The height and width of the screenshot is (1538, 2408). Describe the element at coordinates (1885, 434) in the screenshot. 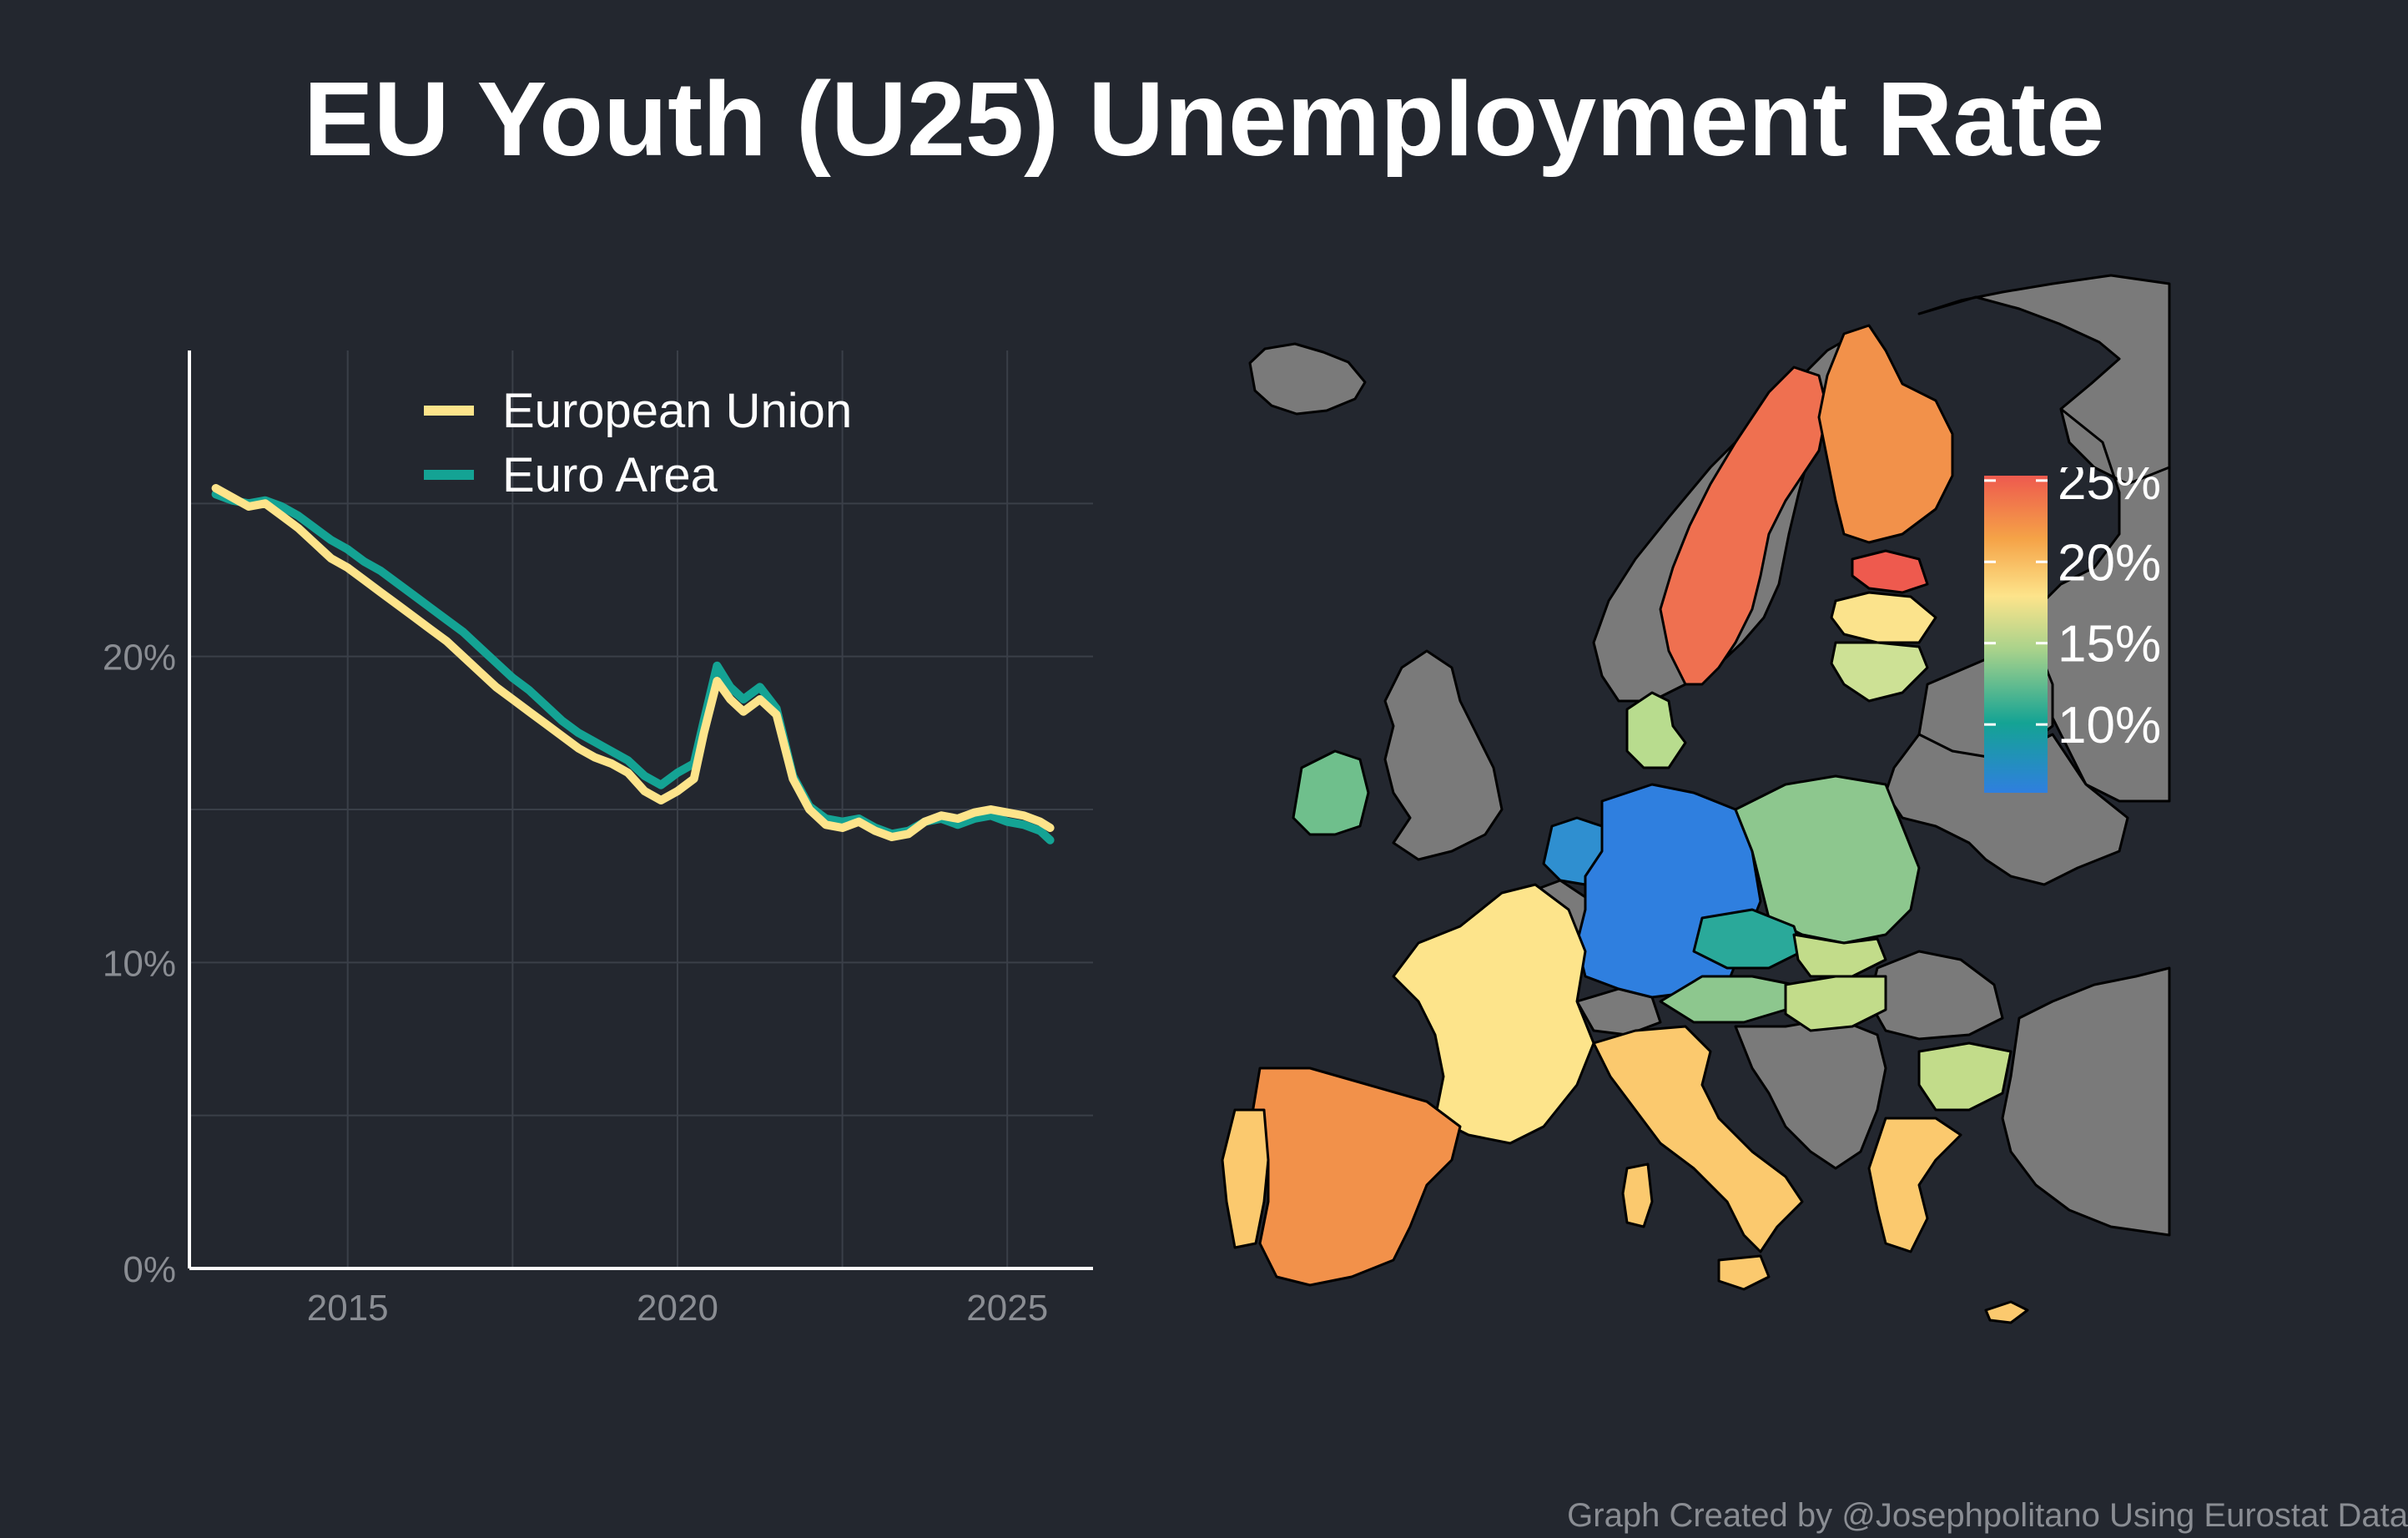

I see `map-finland` at that location.